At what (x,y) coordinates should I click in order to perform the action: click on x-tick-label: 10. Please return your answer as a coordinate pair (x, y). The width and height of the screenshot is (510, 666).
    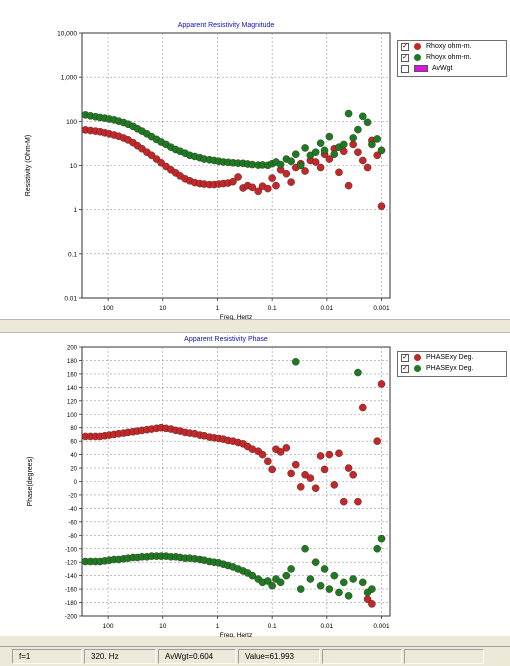
    Looking at the image, I should click on (163, 308).